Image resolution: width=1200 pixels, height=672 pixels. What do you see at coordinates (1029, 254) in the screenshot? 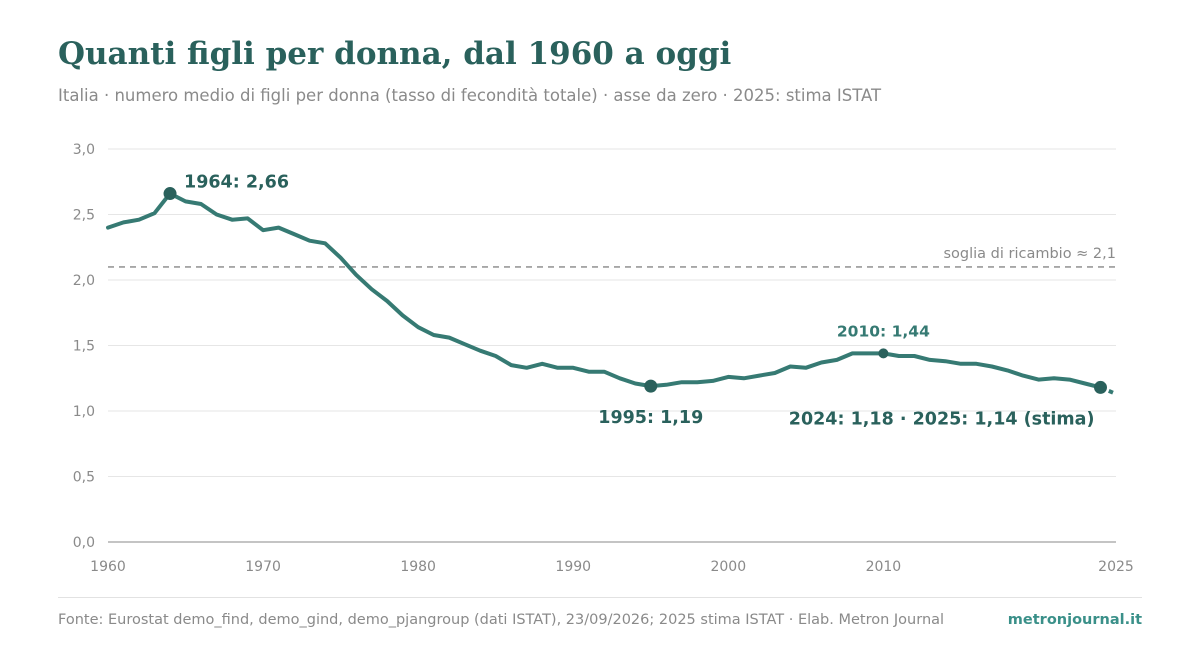
I see `reference-label: soglia di ricambio ≈ 2,1` at bounding box center [1029, 254].